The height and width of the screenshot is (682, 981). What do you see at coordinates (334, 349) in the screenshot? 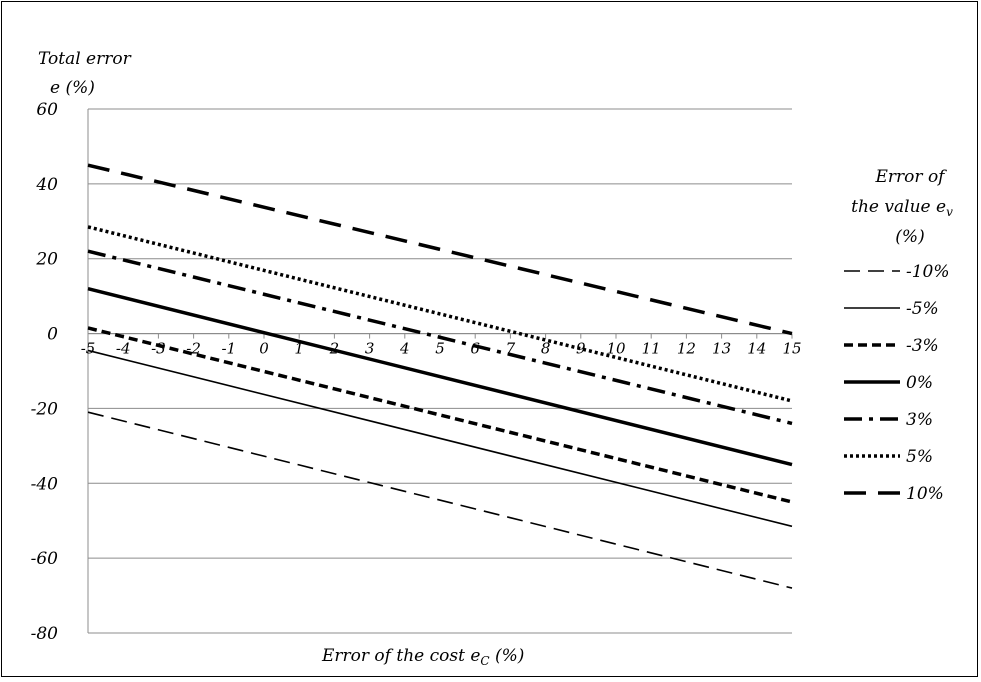
I see `x-tick-label-7: 2` at bounding box center [334, 349].